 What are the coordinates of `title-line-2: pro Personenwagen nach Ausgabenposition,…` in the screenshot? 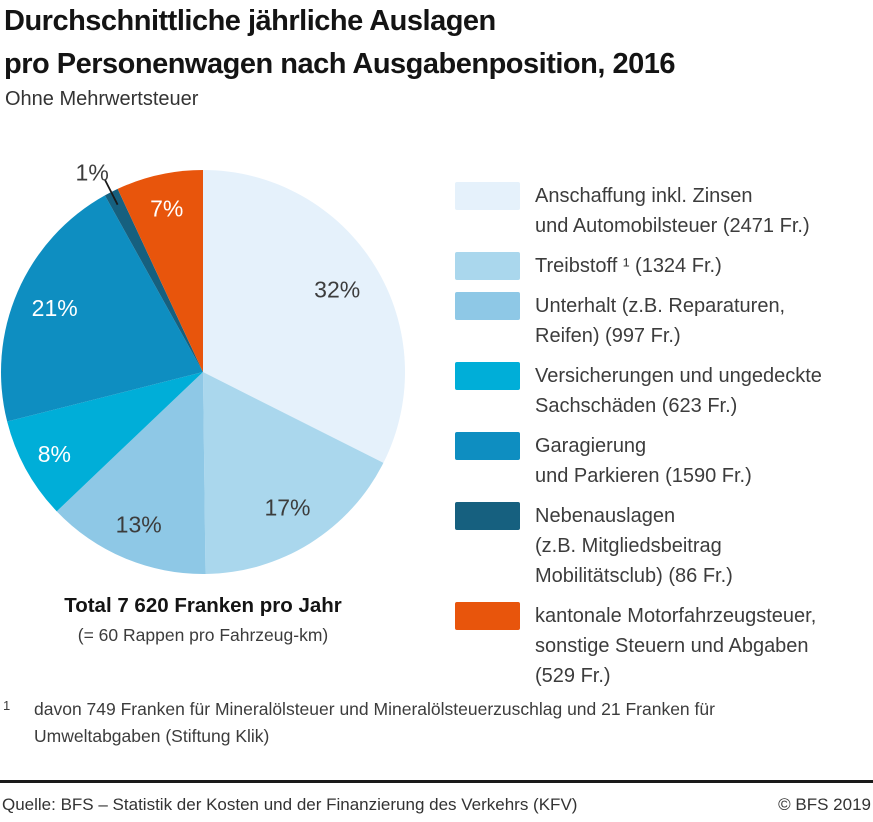 It's located at (339, 64).